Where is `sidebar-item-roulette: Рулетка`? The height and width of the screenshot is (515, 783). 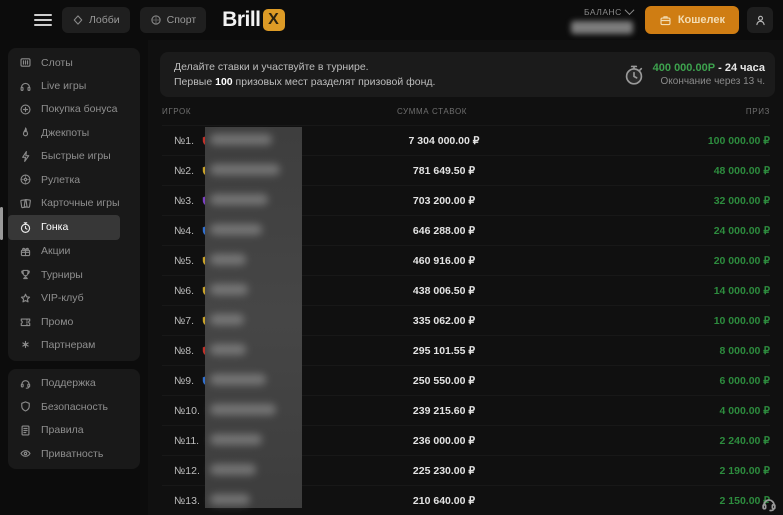 sidebar-item-roulette: Рулетка is located at coordinates (74, 179).